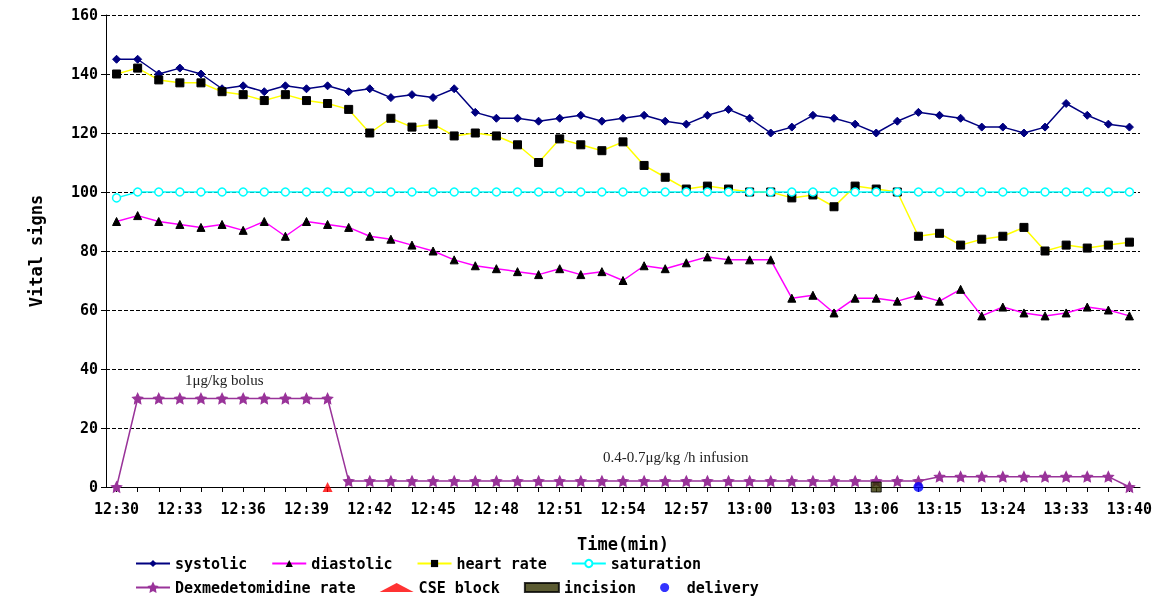  I want to click on y-axis-title: Vital signs, so click(35, 251).